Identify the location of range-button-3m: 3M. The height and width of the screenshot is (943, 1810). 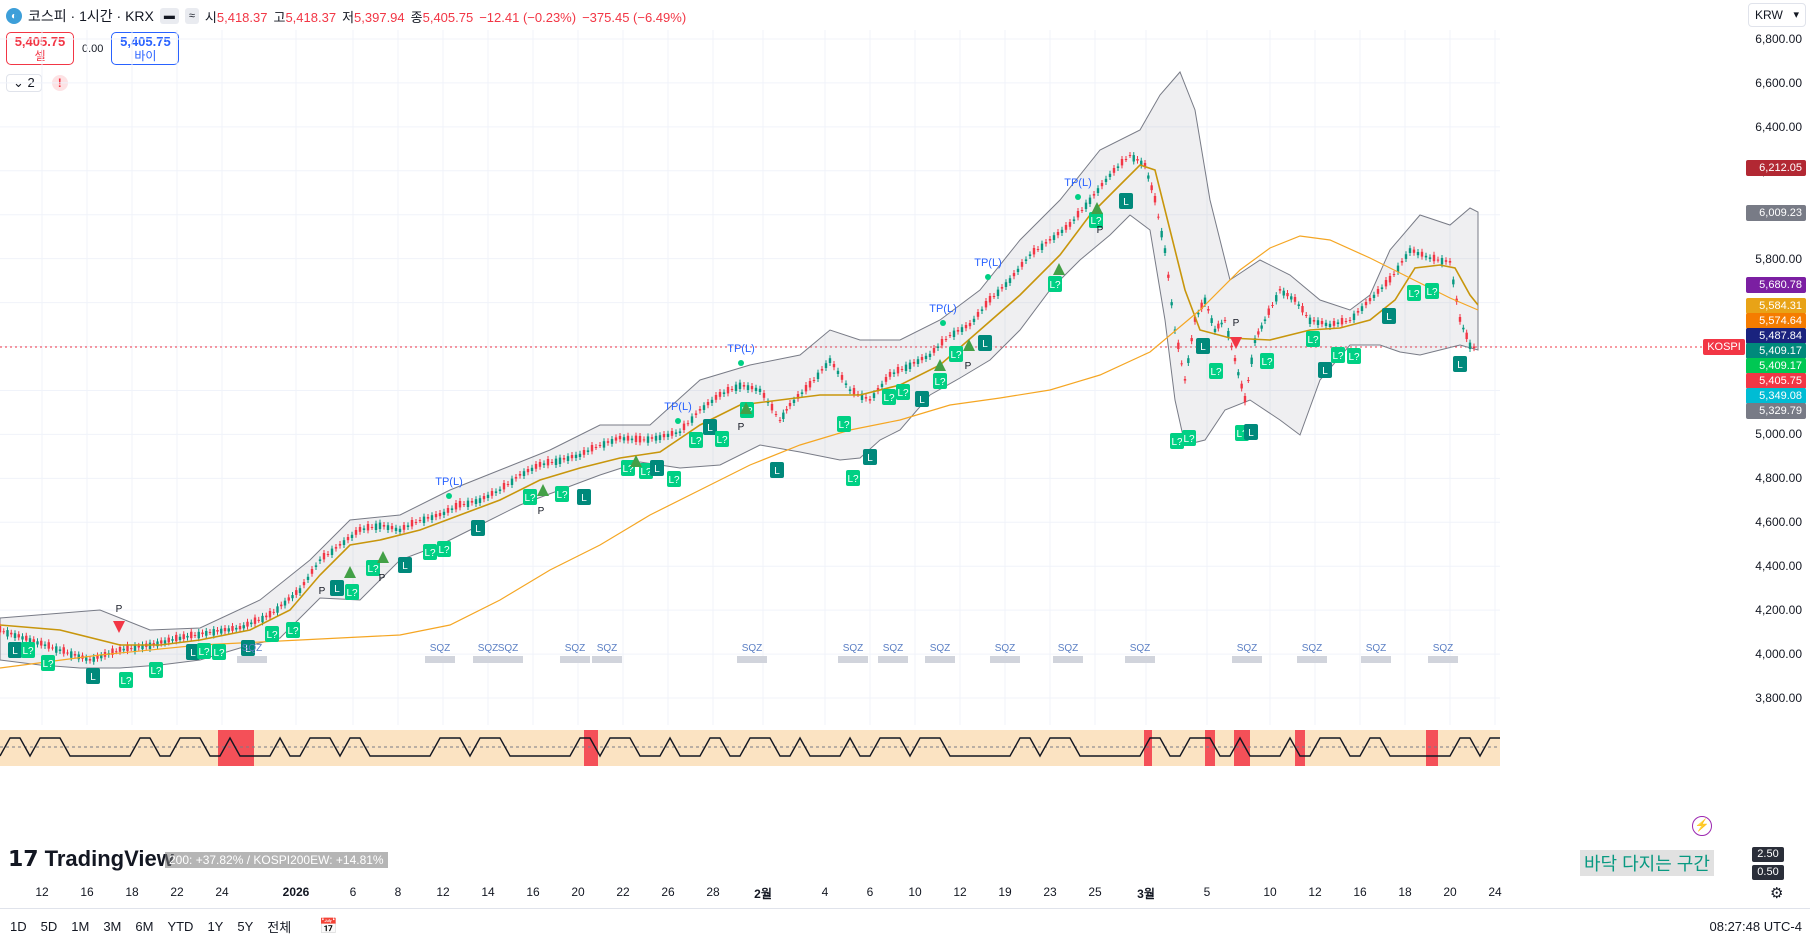
(112, 926).